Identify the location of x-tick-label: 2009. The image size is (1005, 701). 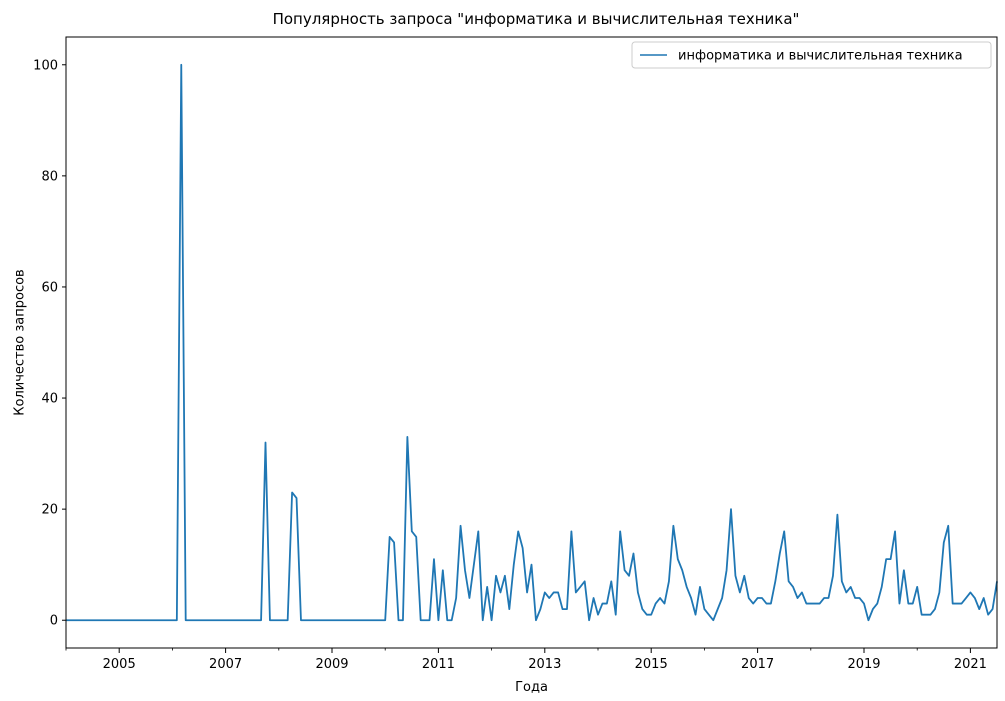
(331, 664).